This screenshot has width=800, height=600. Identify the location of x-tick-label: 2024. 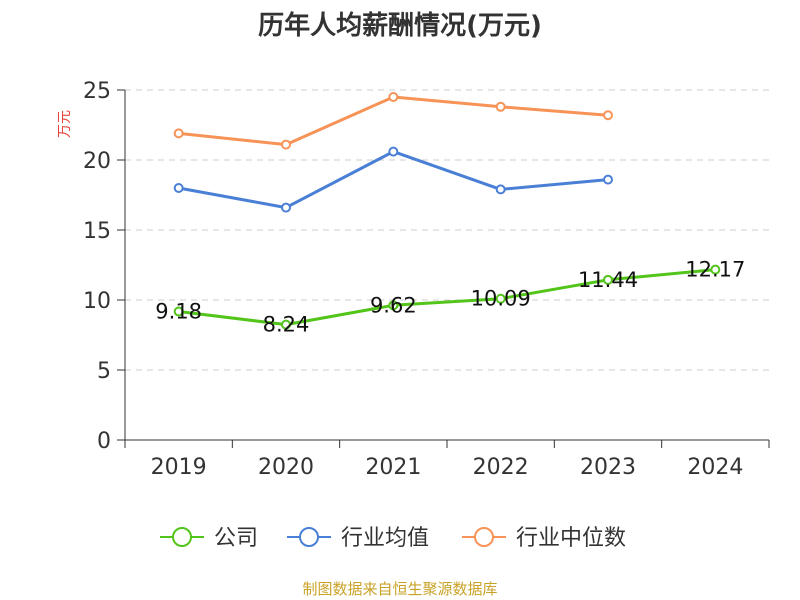
(715, 467).